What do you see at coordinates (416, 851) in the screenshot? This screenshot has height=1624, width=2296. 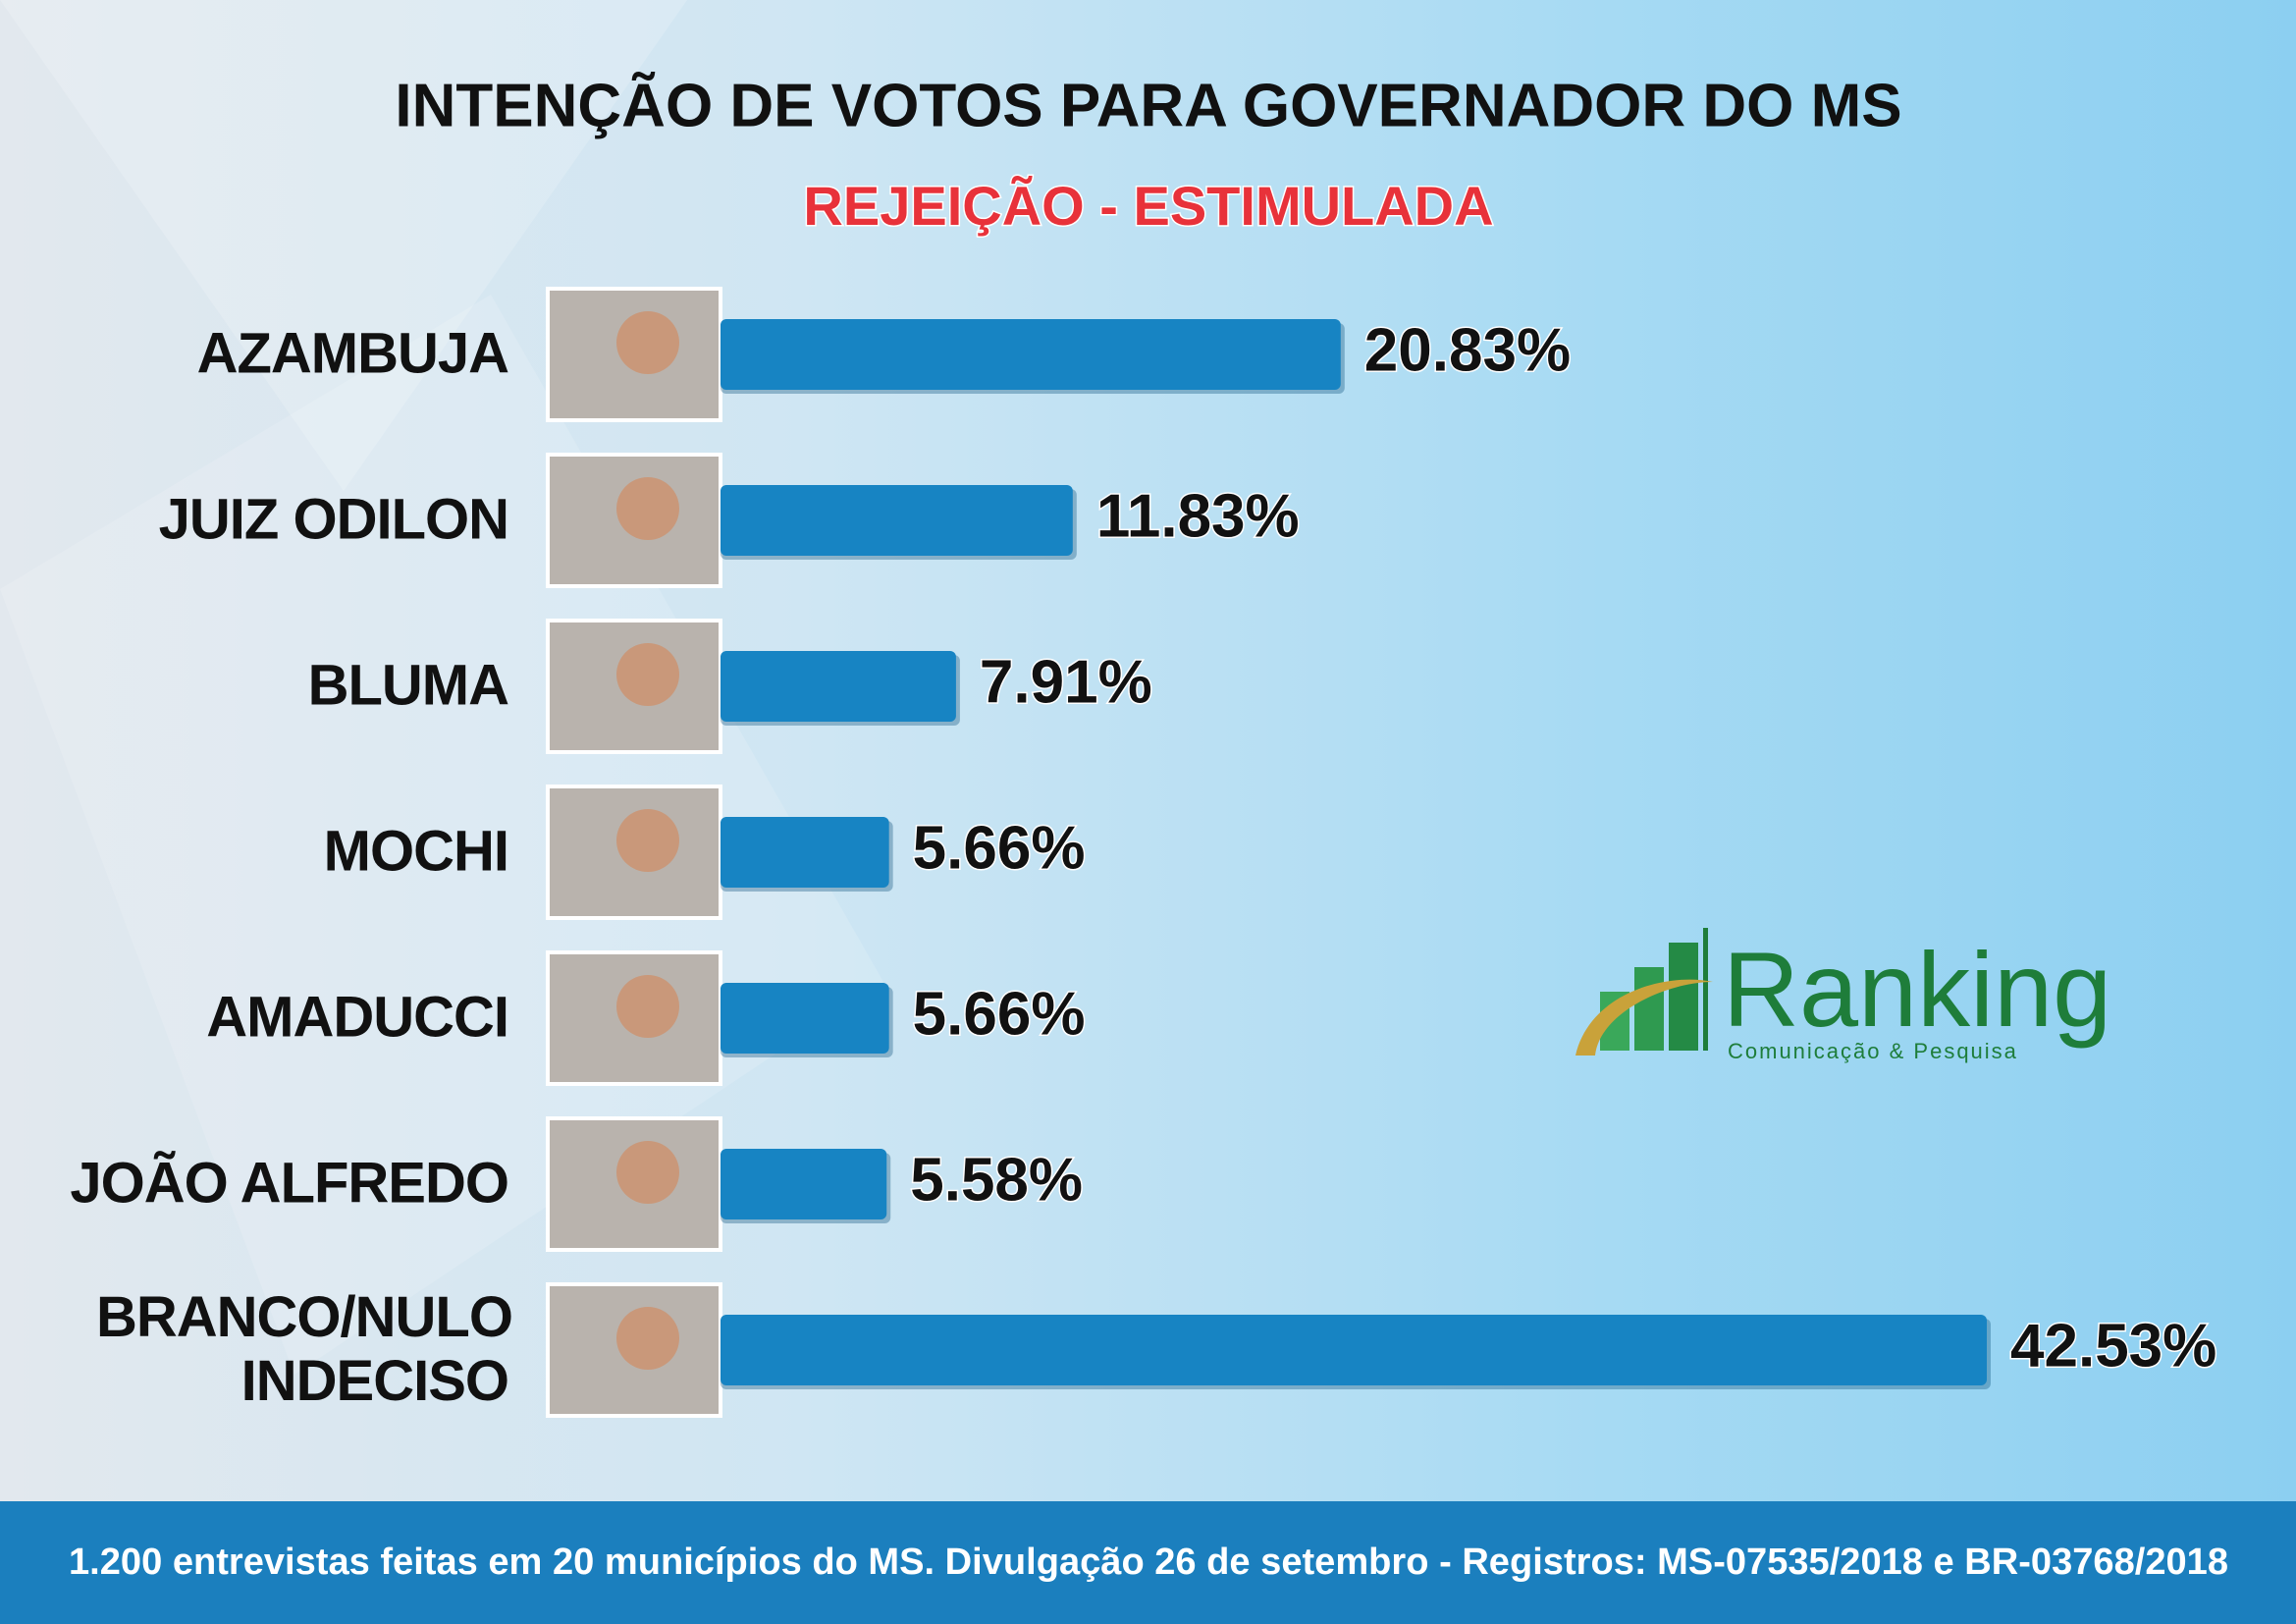 I see `category-label: MOCHI` at bounding box center [416, 851].